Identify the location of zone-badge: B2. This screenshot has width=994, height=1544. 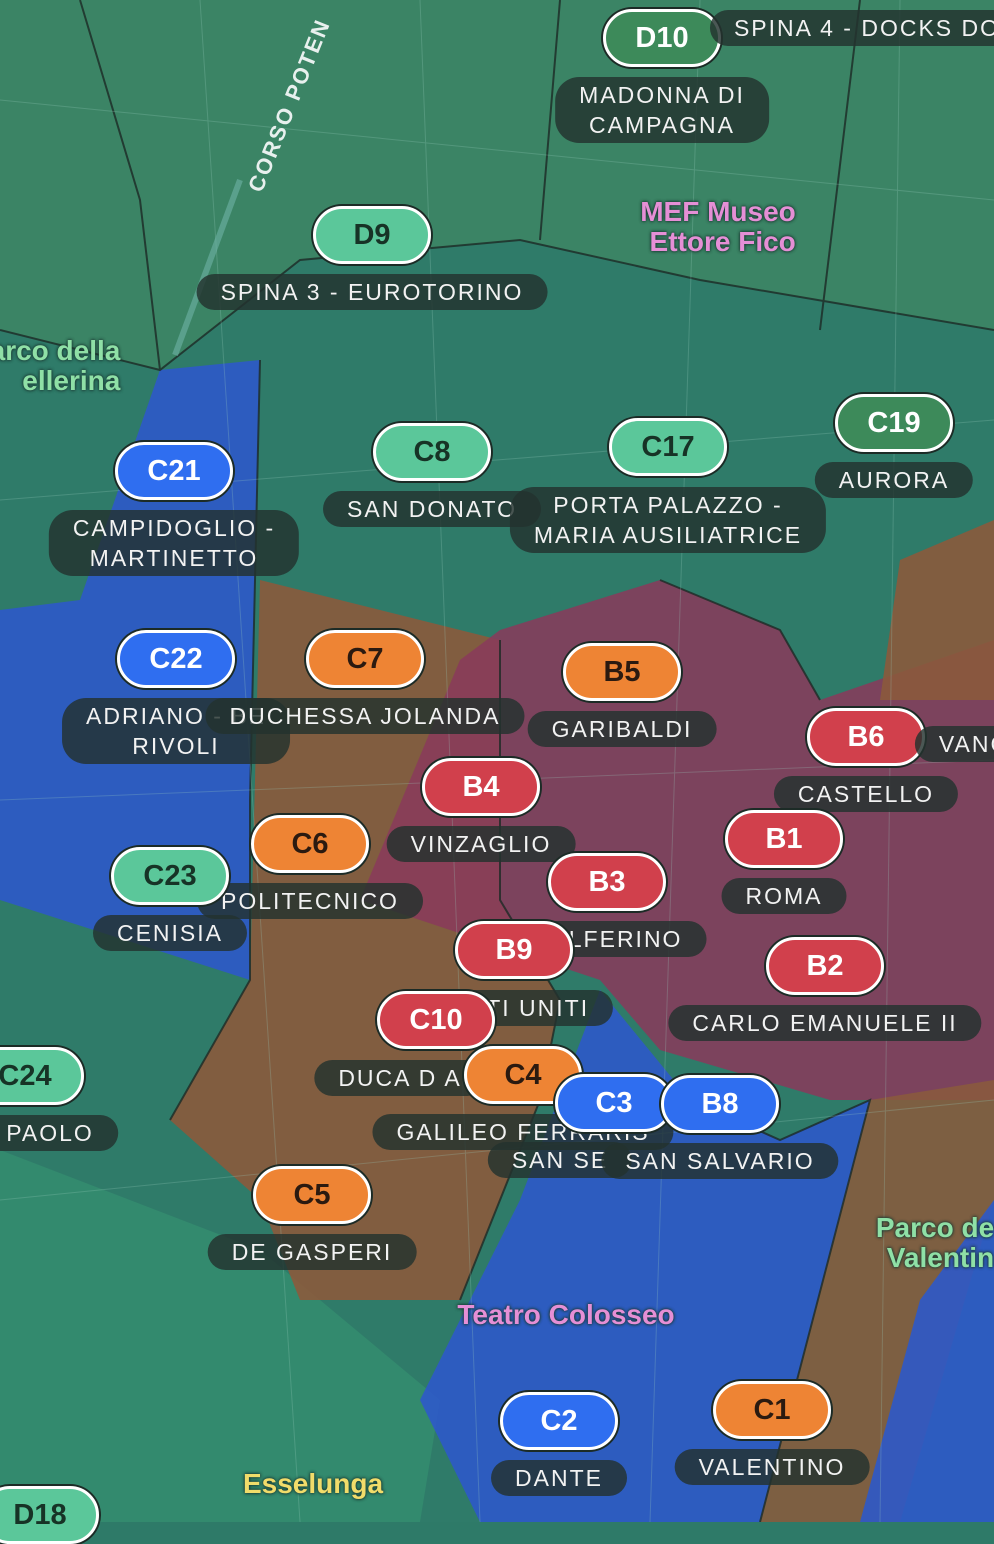
(825, 966).